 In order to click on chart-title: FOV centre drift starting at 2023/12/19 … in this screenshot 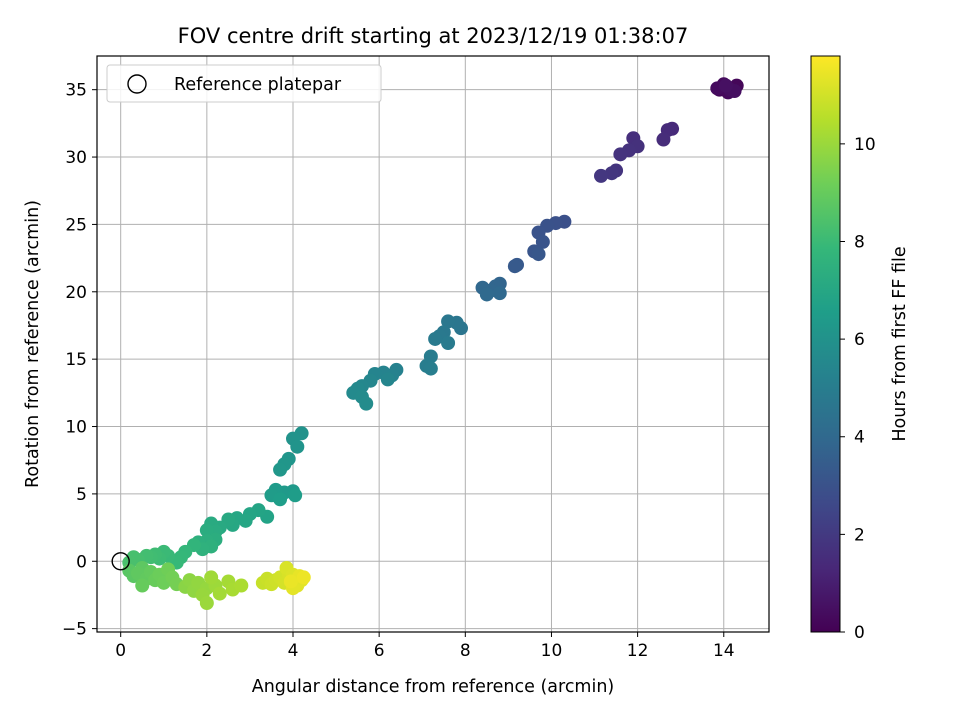, I will do `click(433, 36)`.